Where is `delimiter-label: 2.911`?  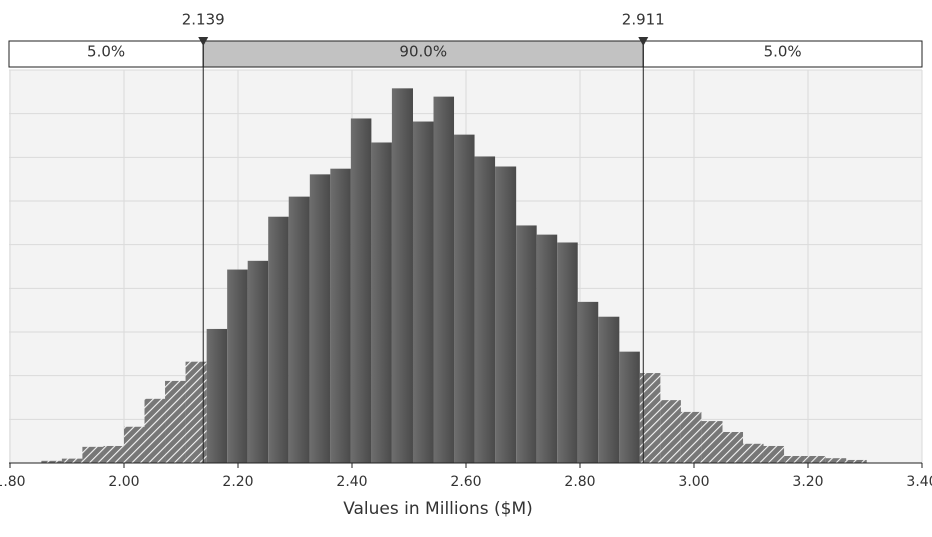 delimiter-label: 2.911 is located at coordinates (643, 20).